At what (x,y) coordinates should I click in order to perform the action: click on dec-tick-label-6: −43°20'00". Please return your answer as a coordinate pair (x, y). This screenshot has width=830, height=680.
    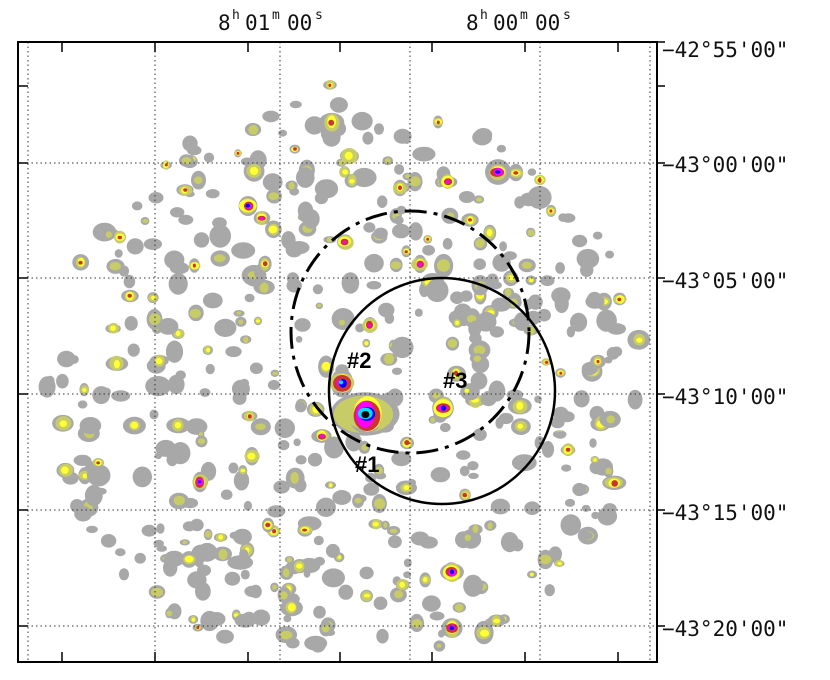
    Looking at the image, I should click on (725, 629).